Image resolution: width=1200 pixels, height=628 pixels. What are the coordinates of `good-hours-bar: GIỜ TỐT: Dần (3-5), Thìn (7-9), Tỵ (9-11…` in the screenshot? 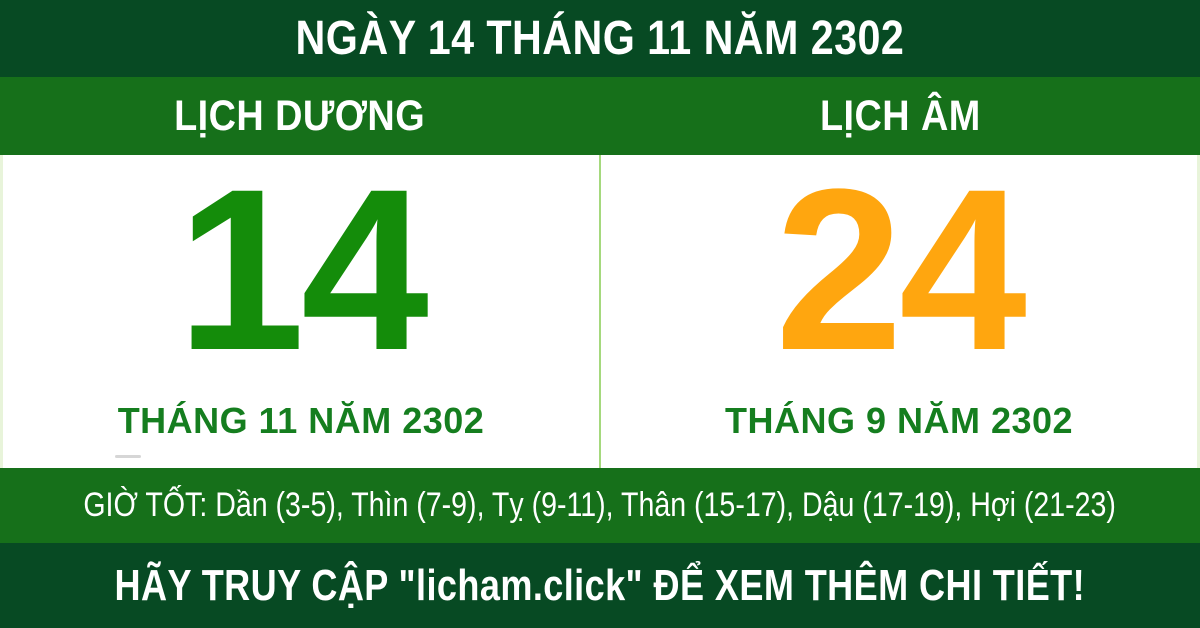 It's located at (600, 505).